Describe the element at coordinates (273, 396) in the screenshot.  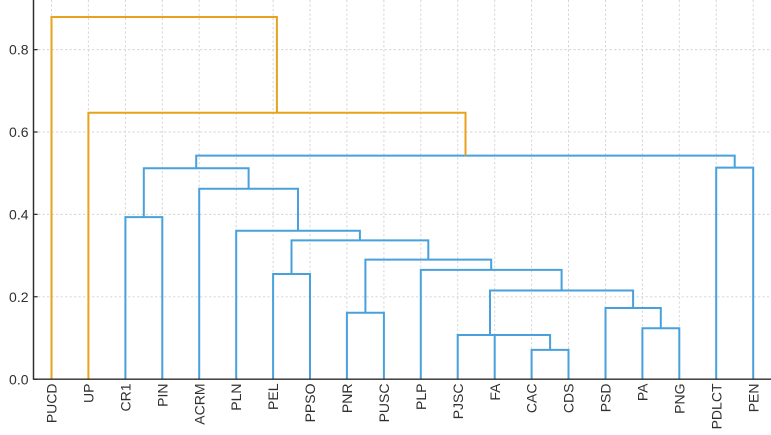
I see `svg-text: PEL` at that location.